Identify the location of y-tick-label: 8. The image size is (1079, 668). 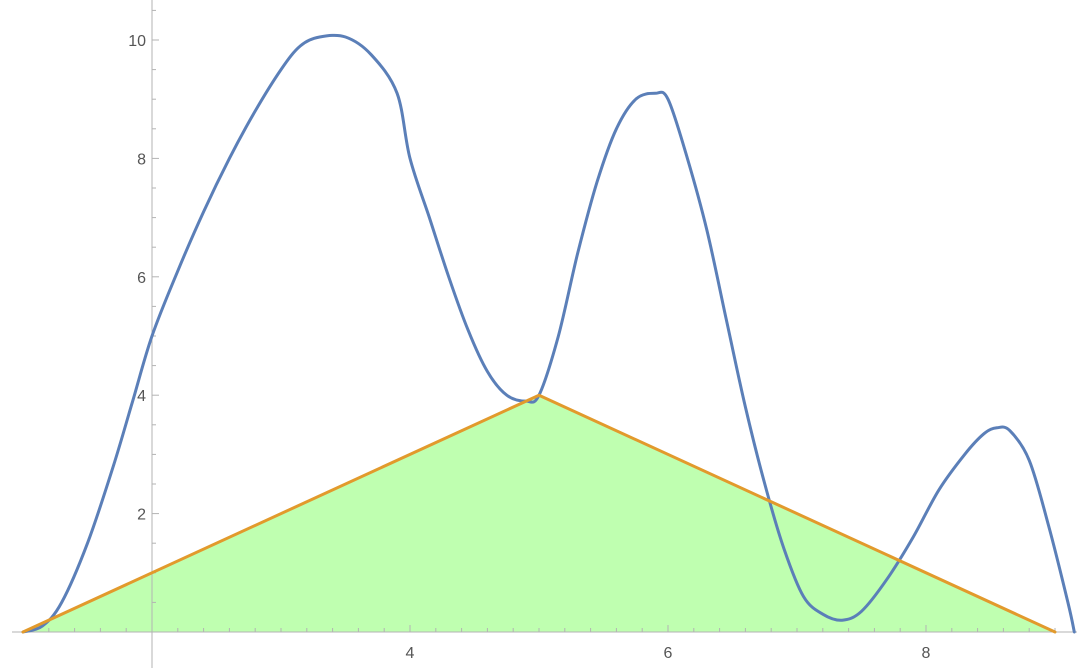
(141, 159).